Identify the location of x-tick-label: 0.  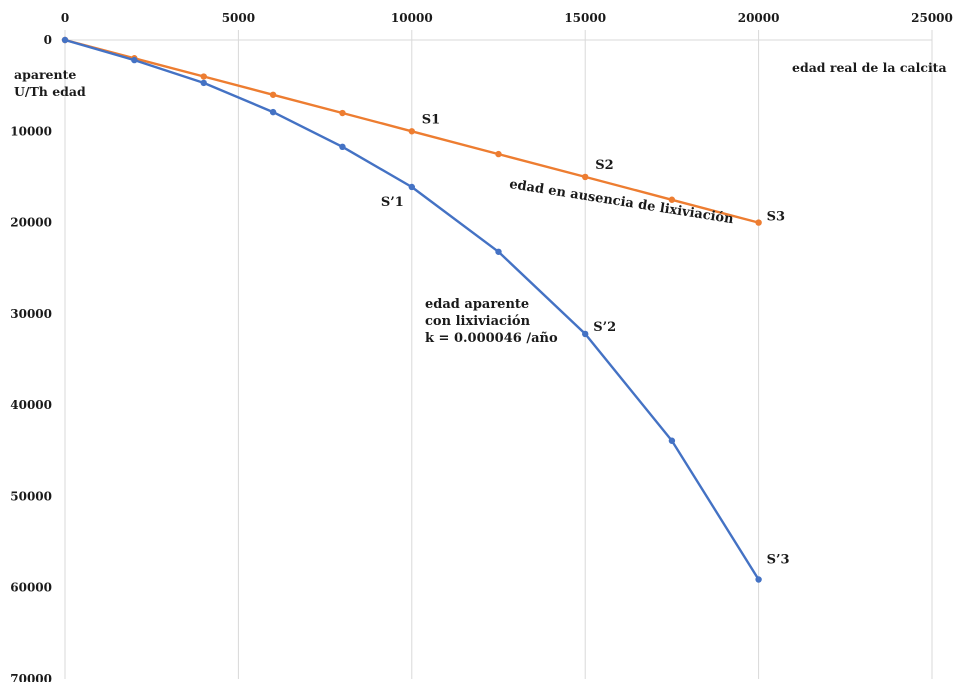
(65, 18).